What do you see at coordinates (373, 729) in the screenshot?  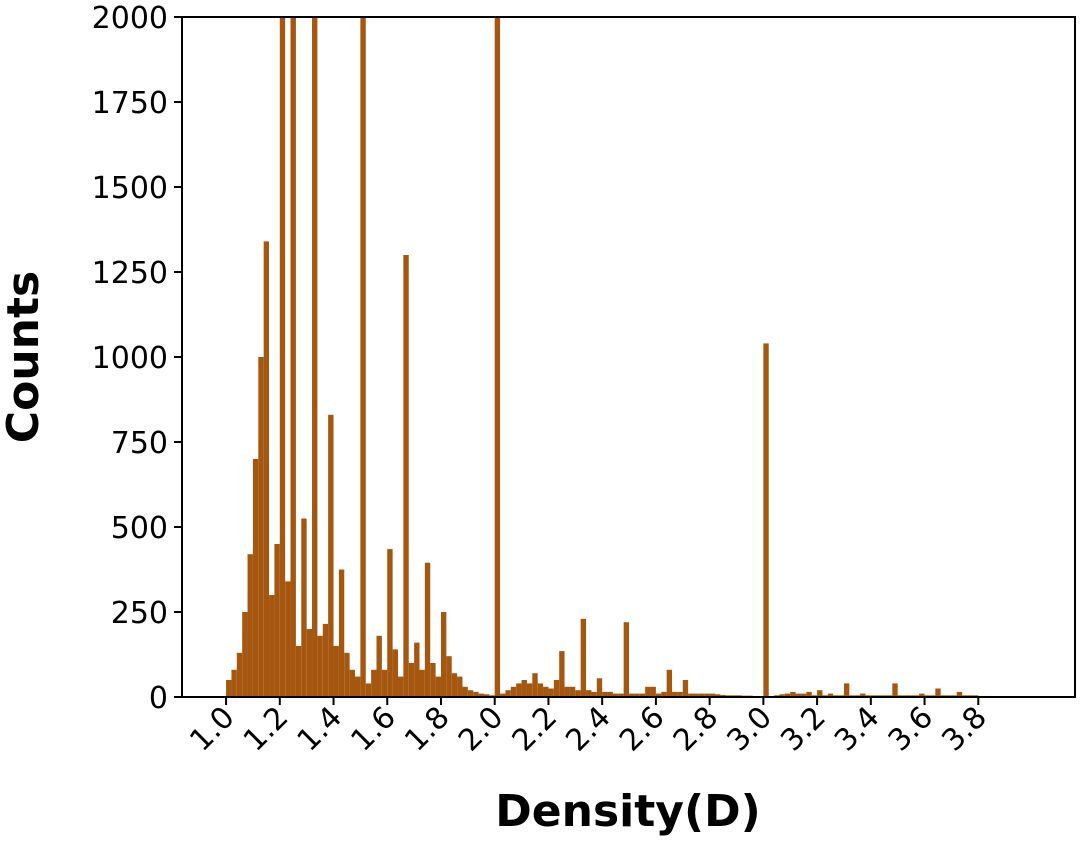 I see `x-tick-label: 1.6` at bounding box center [373, 729].